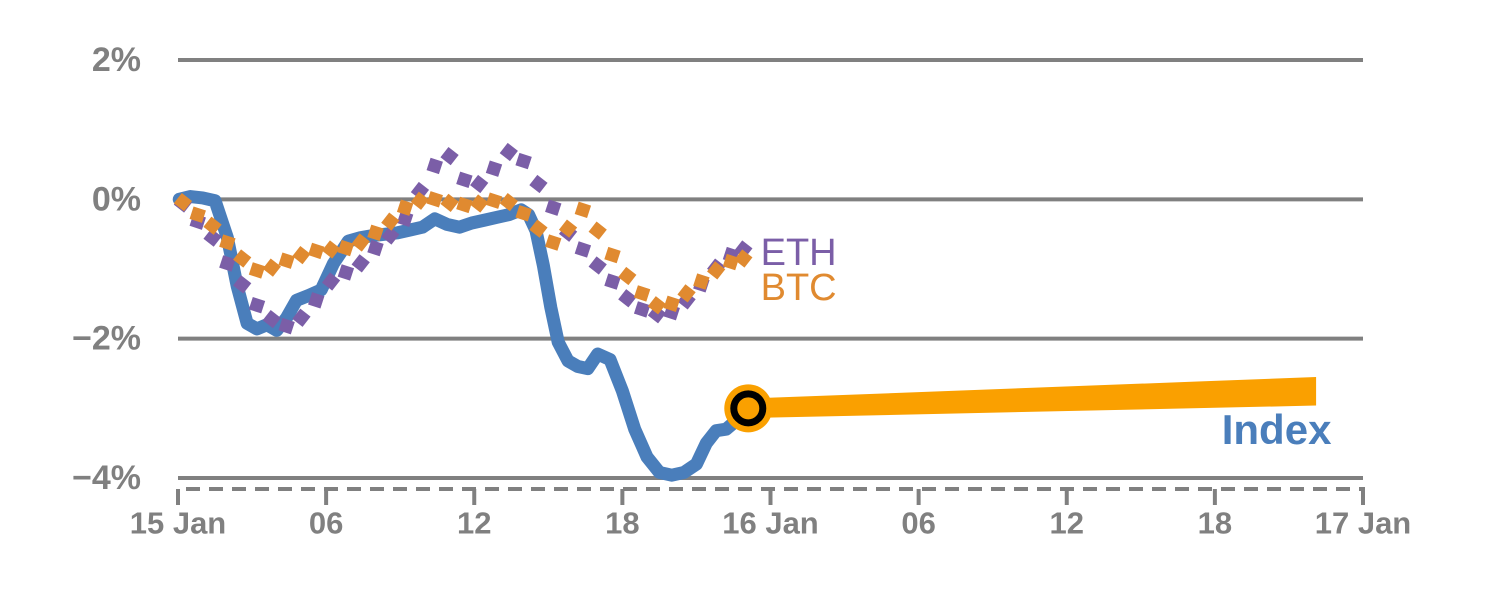 This screenshot has width=1500, height=600. I want to click on y-axis-labels: 2% 0% −2% −4%, so click(106, 269).